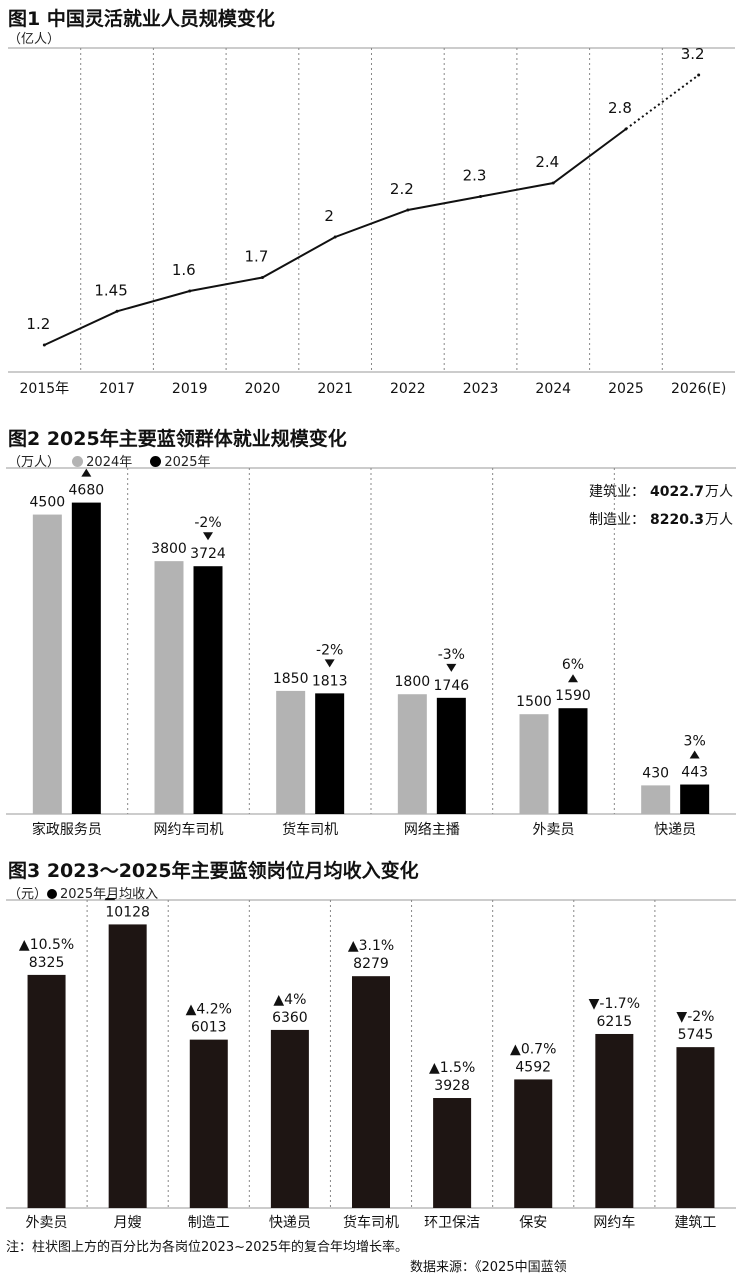 The width and height of the screenshot is (740, 1280). I want to click on footnote: 注：柱状图上方的百分比为各岗位2023~2025年的复合年均增长率。, so click(207, 1247).